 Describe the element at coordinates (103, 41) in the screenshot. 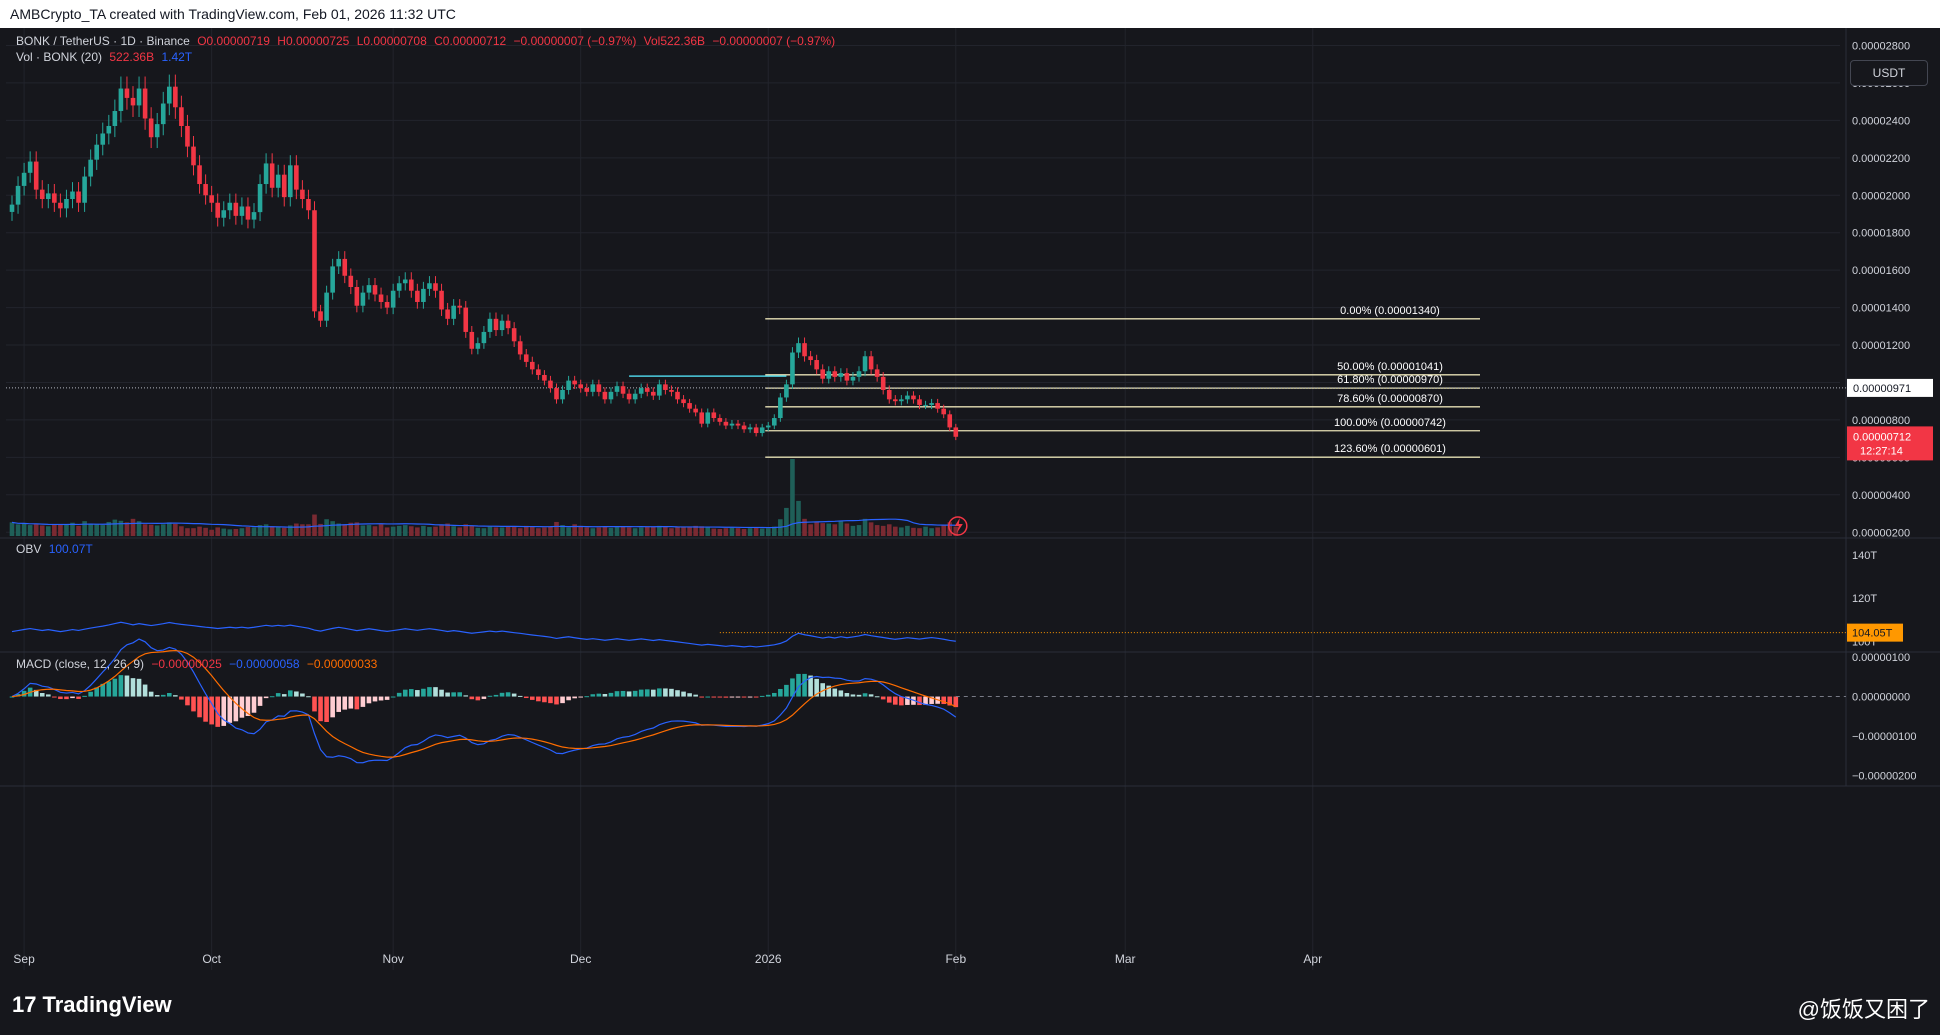

I see `symbol-name: BONK / TetherUS · 1D · Binance` at that location.